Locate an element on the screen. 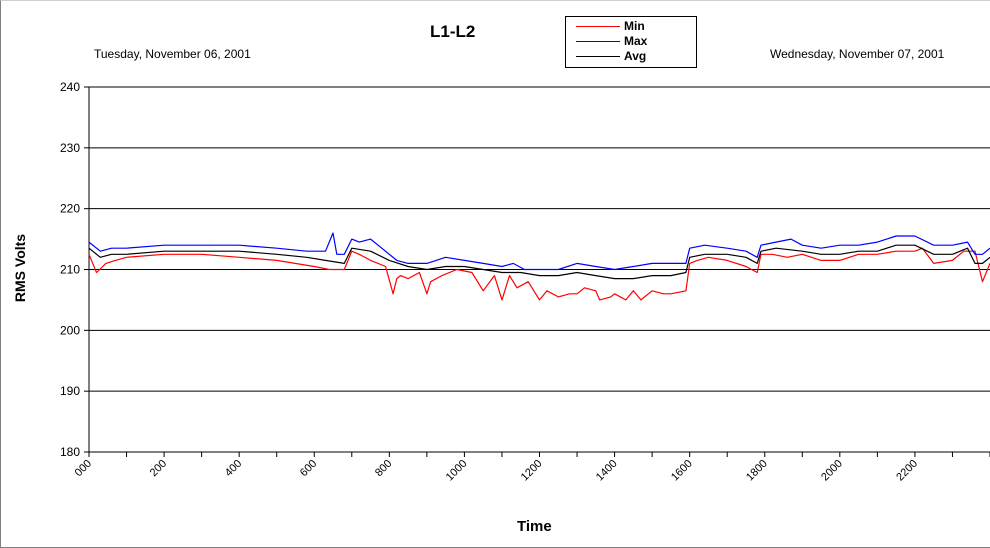  y-tick-label: 210 is located at coordinates (70, 270).